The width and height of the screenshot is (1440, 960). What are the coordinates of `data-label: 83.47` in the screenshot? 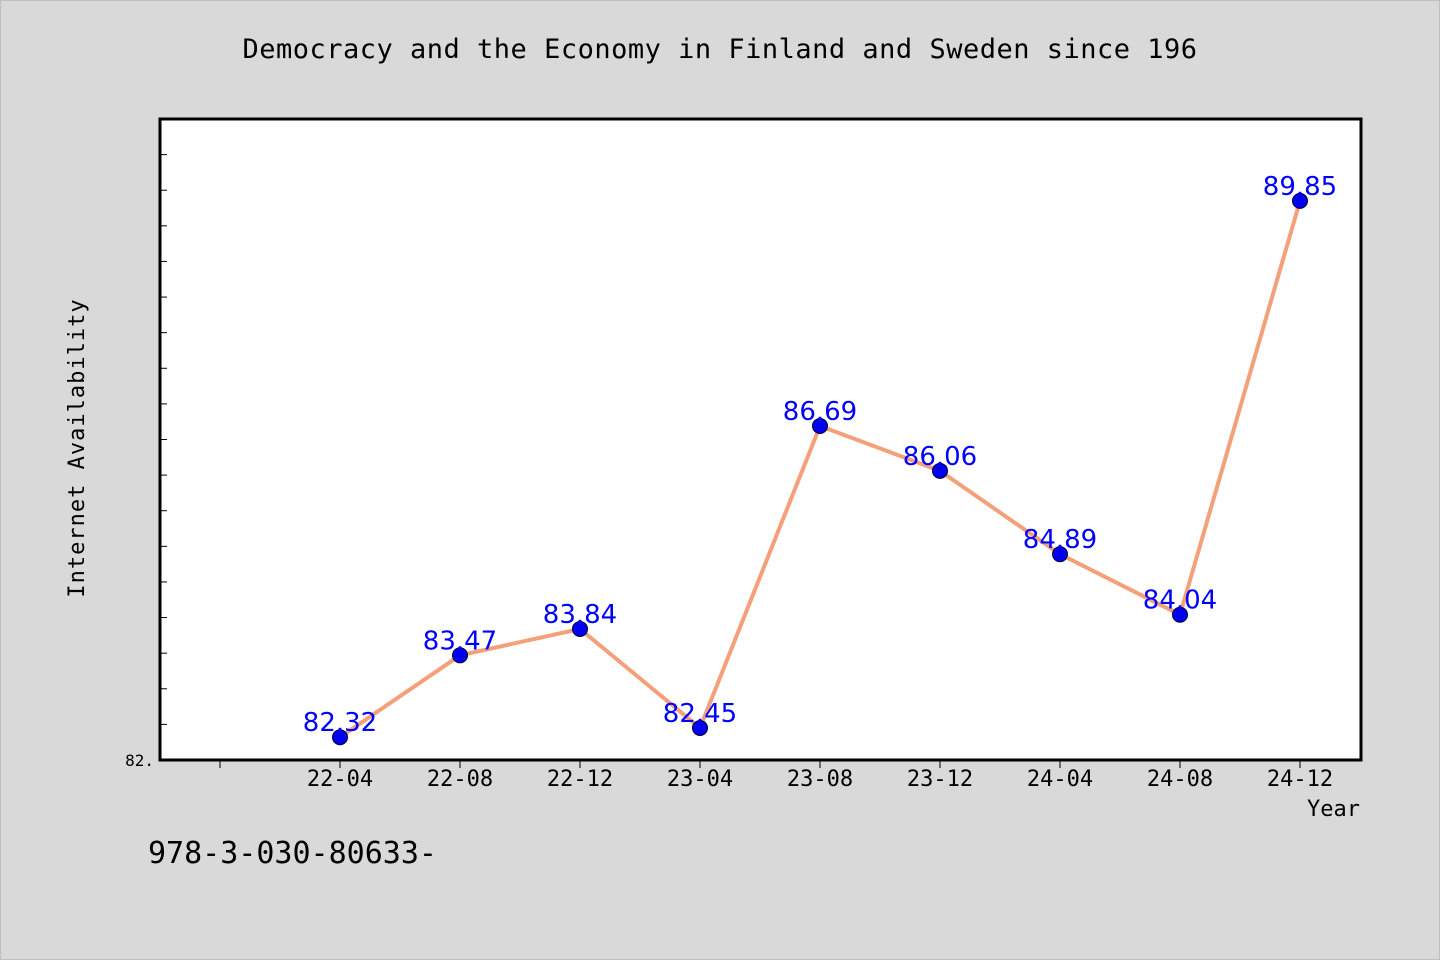 It's located at (460, 641).